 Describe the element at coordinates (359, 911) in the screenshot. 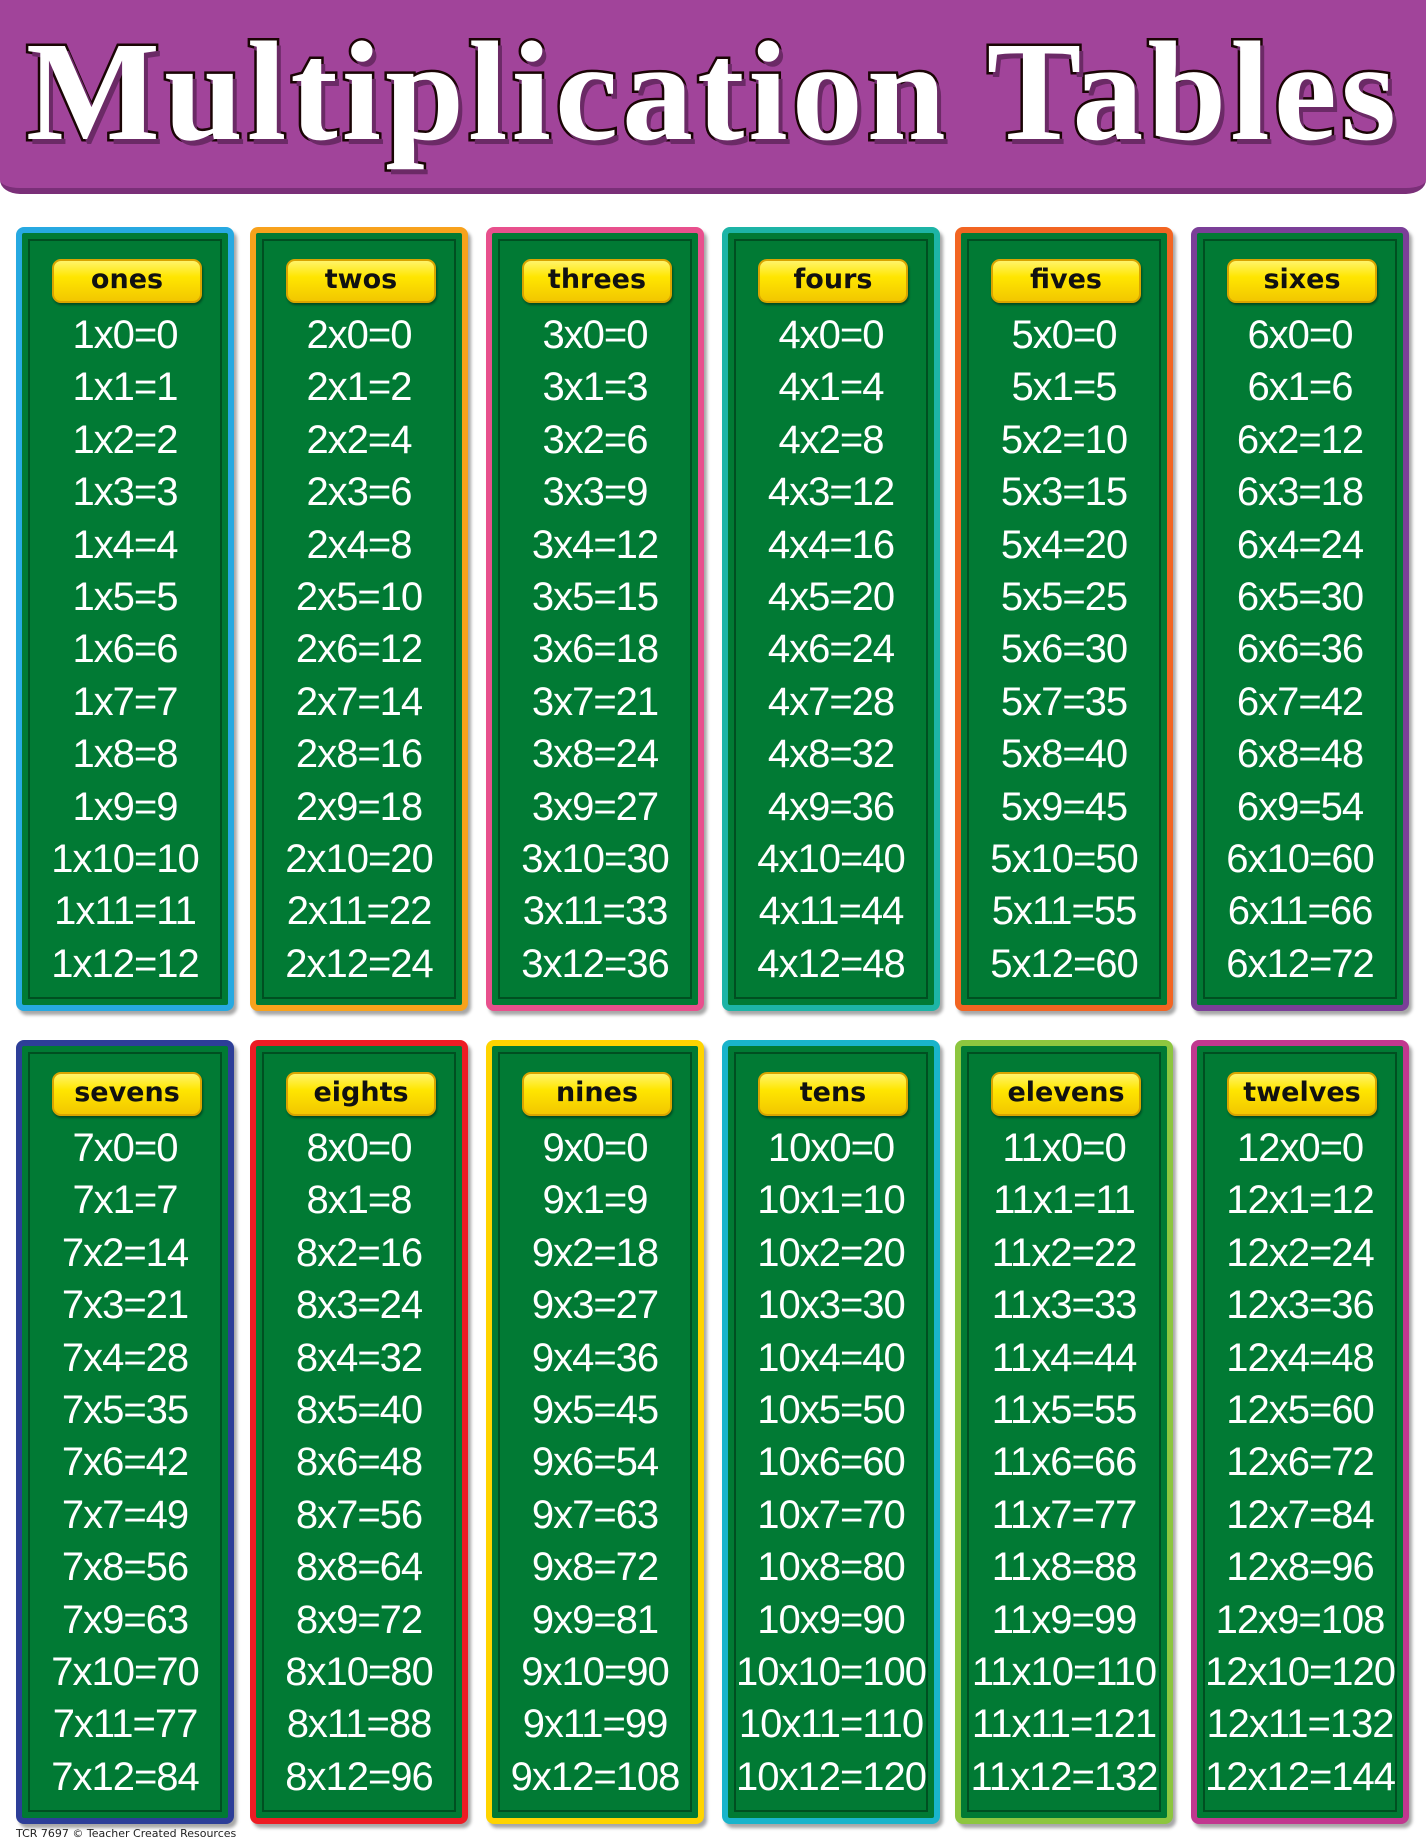

I see `equation: 2x11=22` at that location.